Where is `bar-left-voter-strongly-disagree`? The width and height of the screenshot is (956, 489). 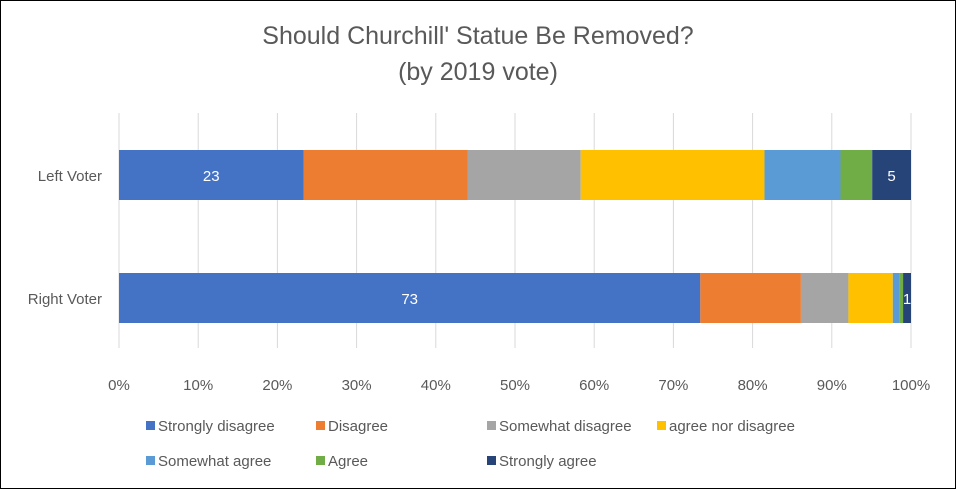
bar-left-voter-strongly-disagree is located at coordinates (211, 175).